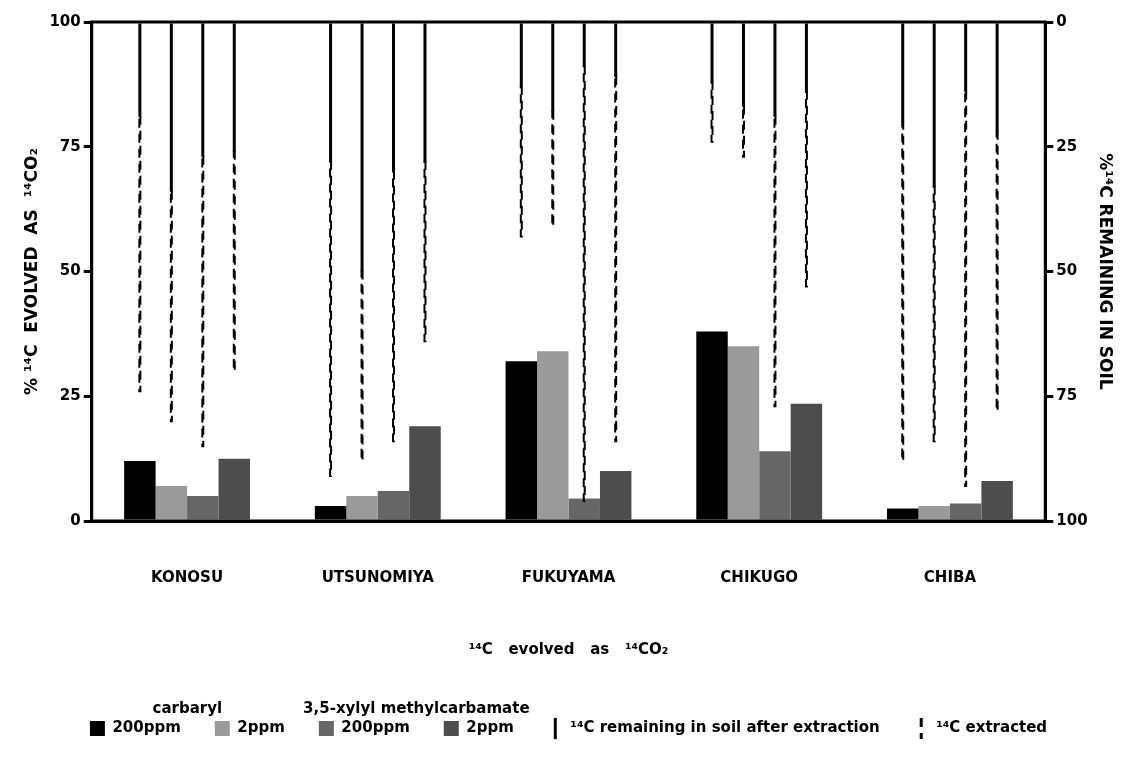  I want to click on legend-label: ¹⁴C remaining in soil after extraction, so click(725, 727).